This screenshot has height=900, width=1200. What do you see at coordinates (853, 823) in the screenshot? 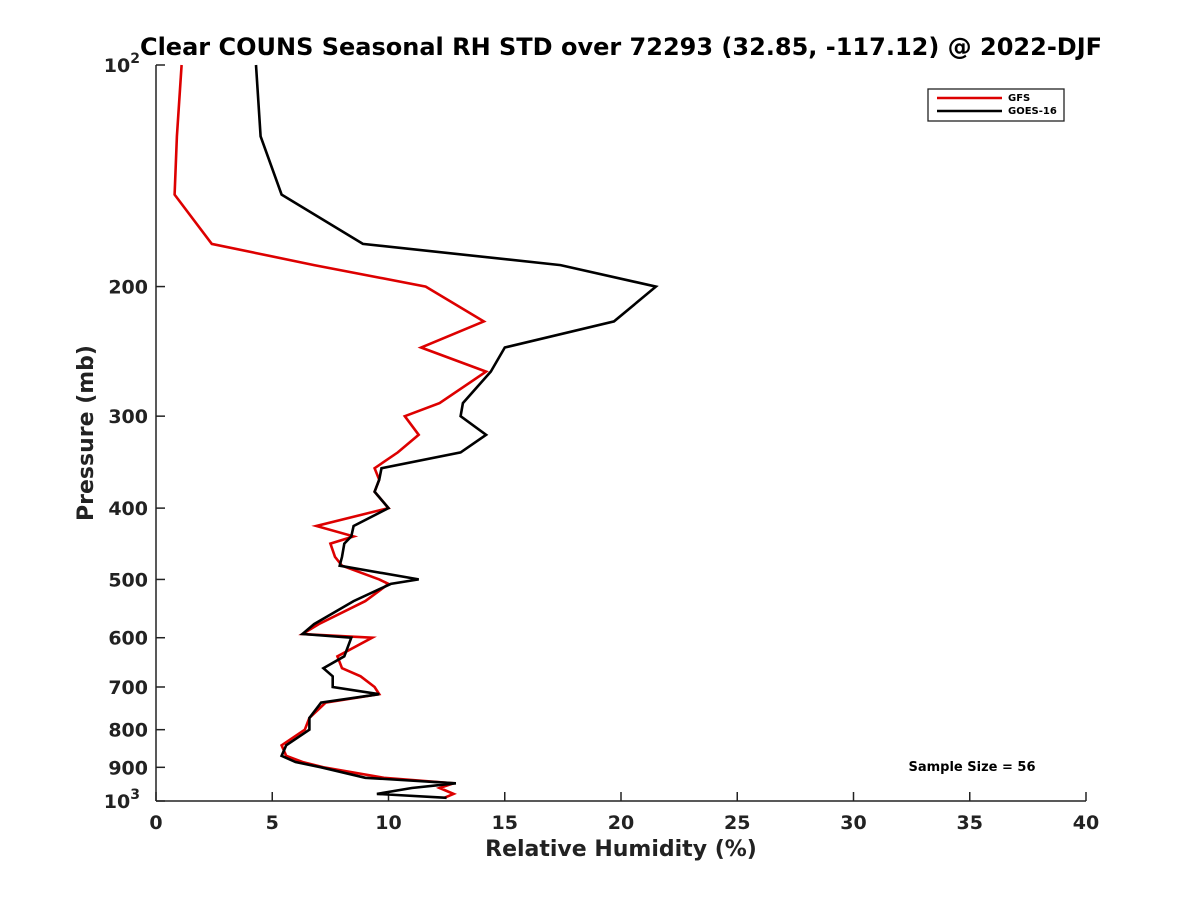
I see `x-tick-label: 30` at bounding box center [853, 823].